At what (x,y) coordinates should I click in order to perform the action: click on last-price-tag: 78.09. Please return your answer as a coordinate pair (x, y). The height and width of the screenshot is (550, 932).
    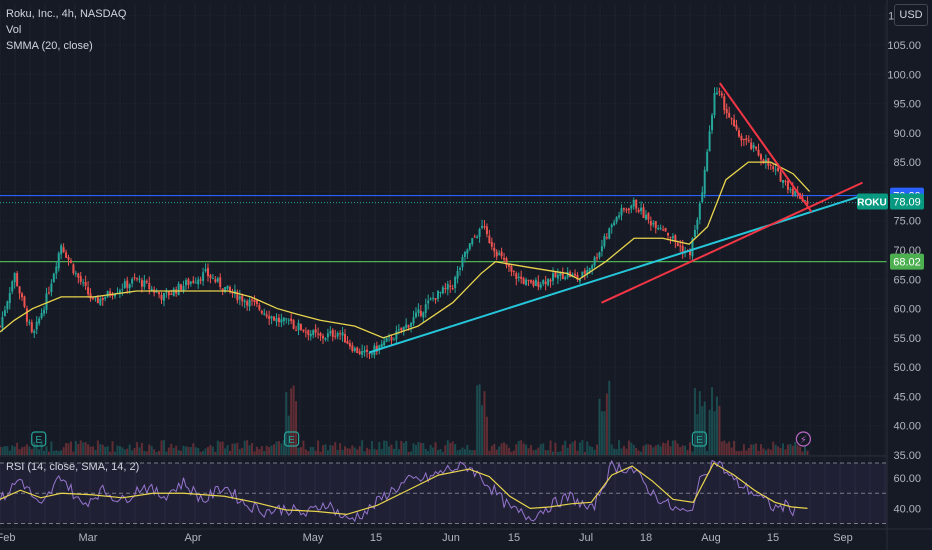
    Looking at the image, I should click on (907, 202).